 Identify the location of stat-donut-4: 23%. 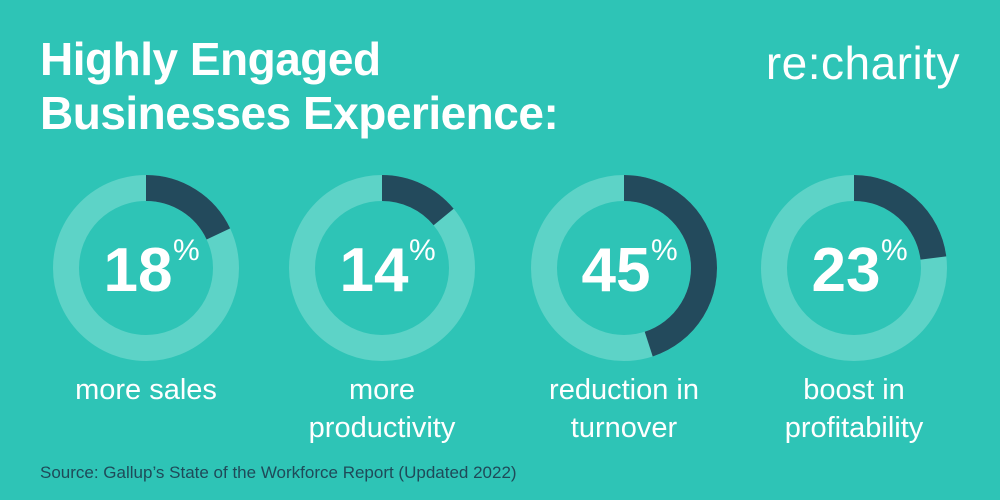
(854, 268).